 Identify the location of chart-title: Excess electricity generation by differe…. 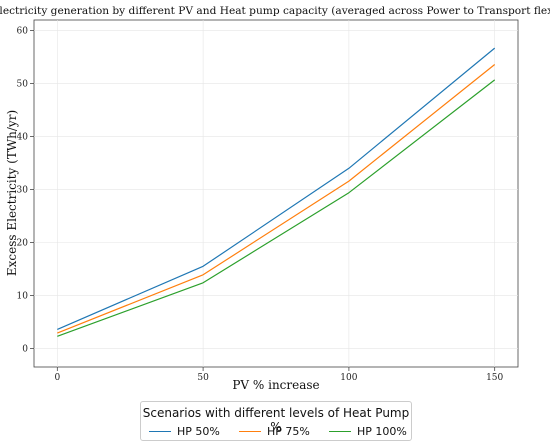
(275, 11).